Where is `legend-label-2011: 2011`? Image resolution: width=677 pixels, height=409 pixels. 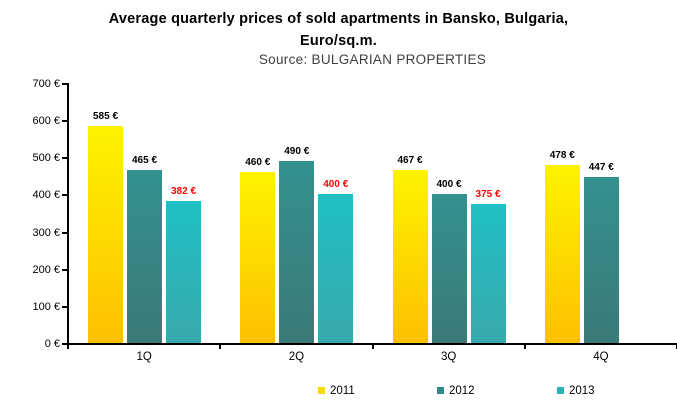
legend-label-2011: 2011 is located at coordinates (342, 391).